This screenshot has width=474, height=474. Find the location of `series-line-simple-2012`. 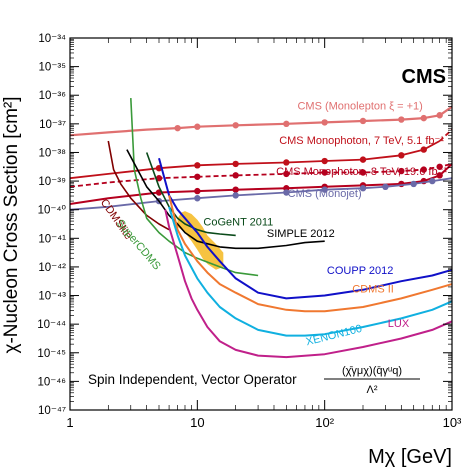

series-line-simple-2012 is located at coordinates (225, 199).